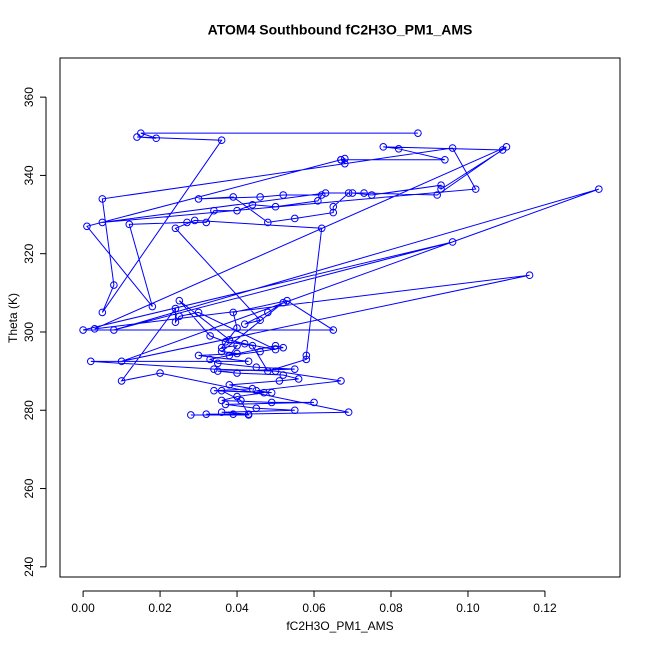 The image size is (650, 655). What do you see at coordinates (340, 30) in the screenshot?
I see `chart-title: ATOM4 Southbound fC2H3O_PM1_AMS` at bounding box center [340, 30].